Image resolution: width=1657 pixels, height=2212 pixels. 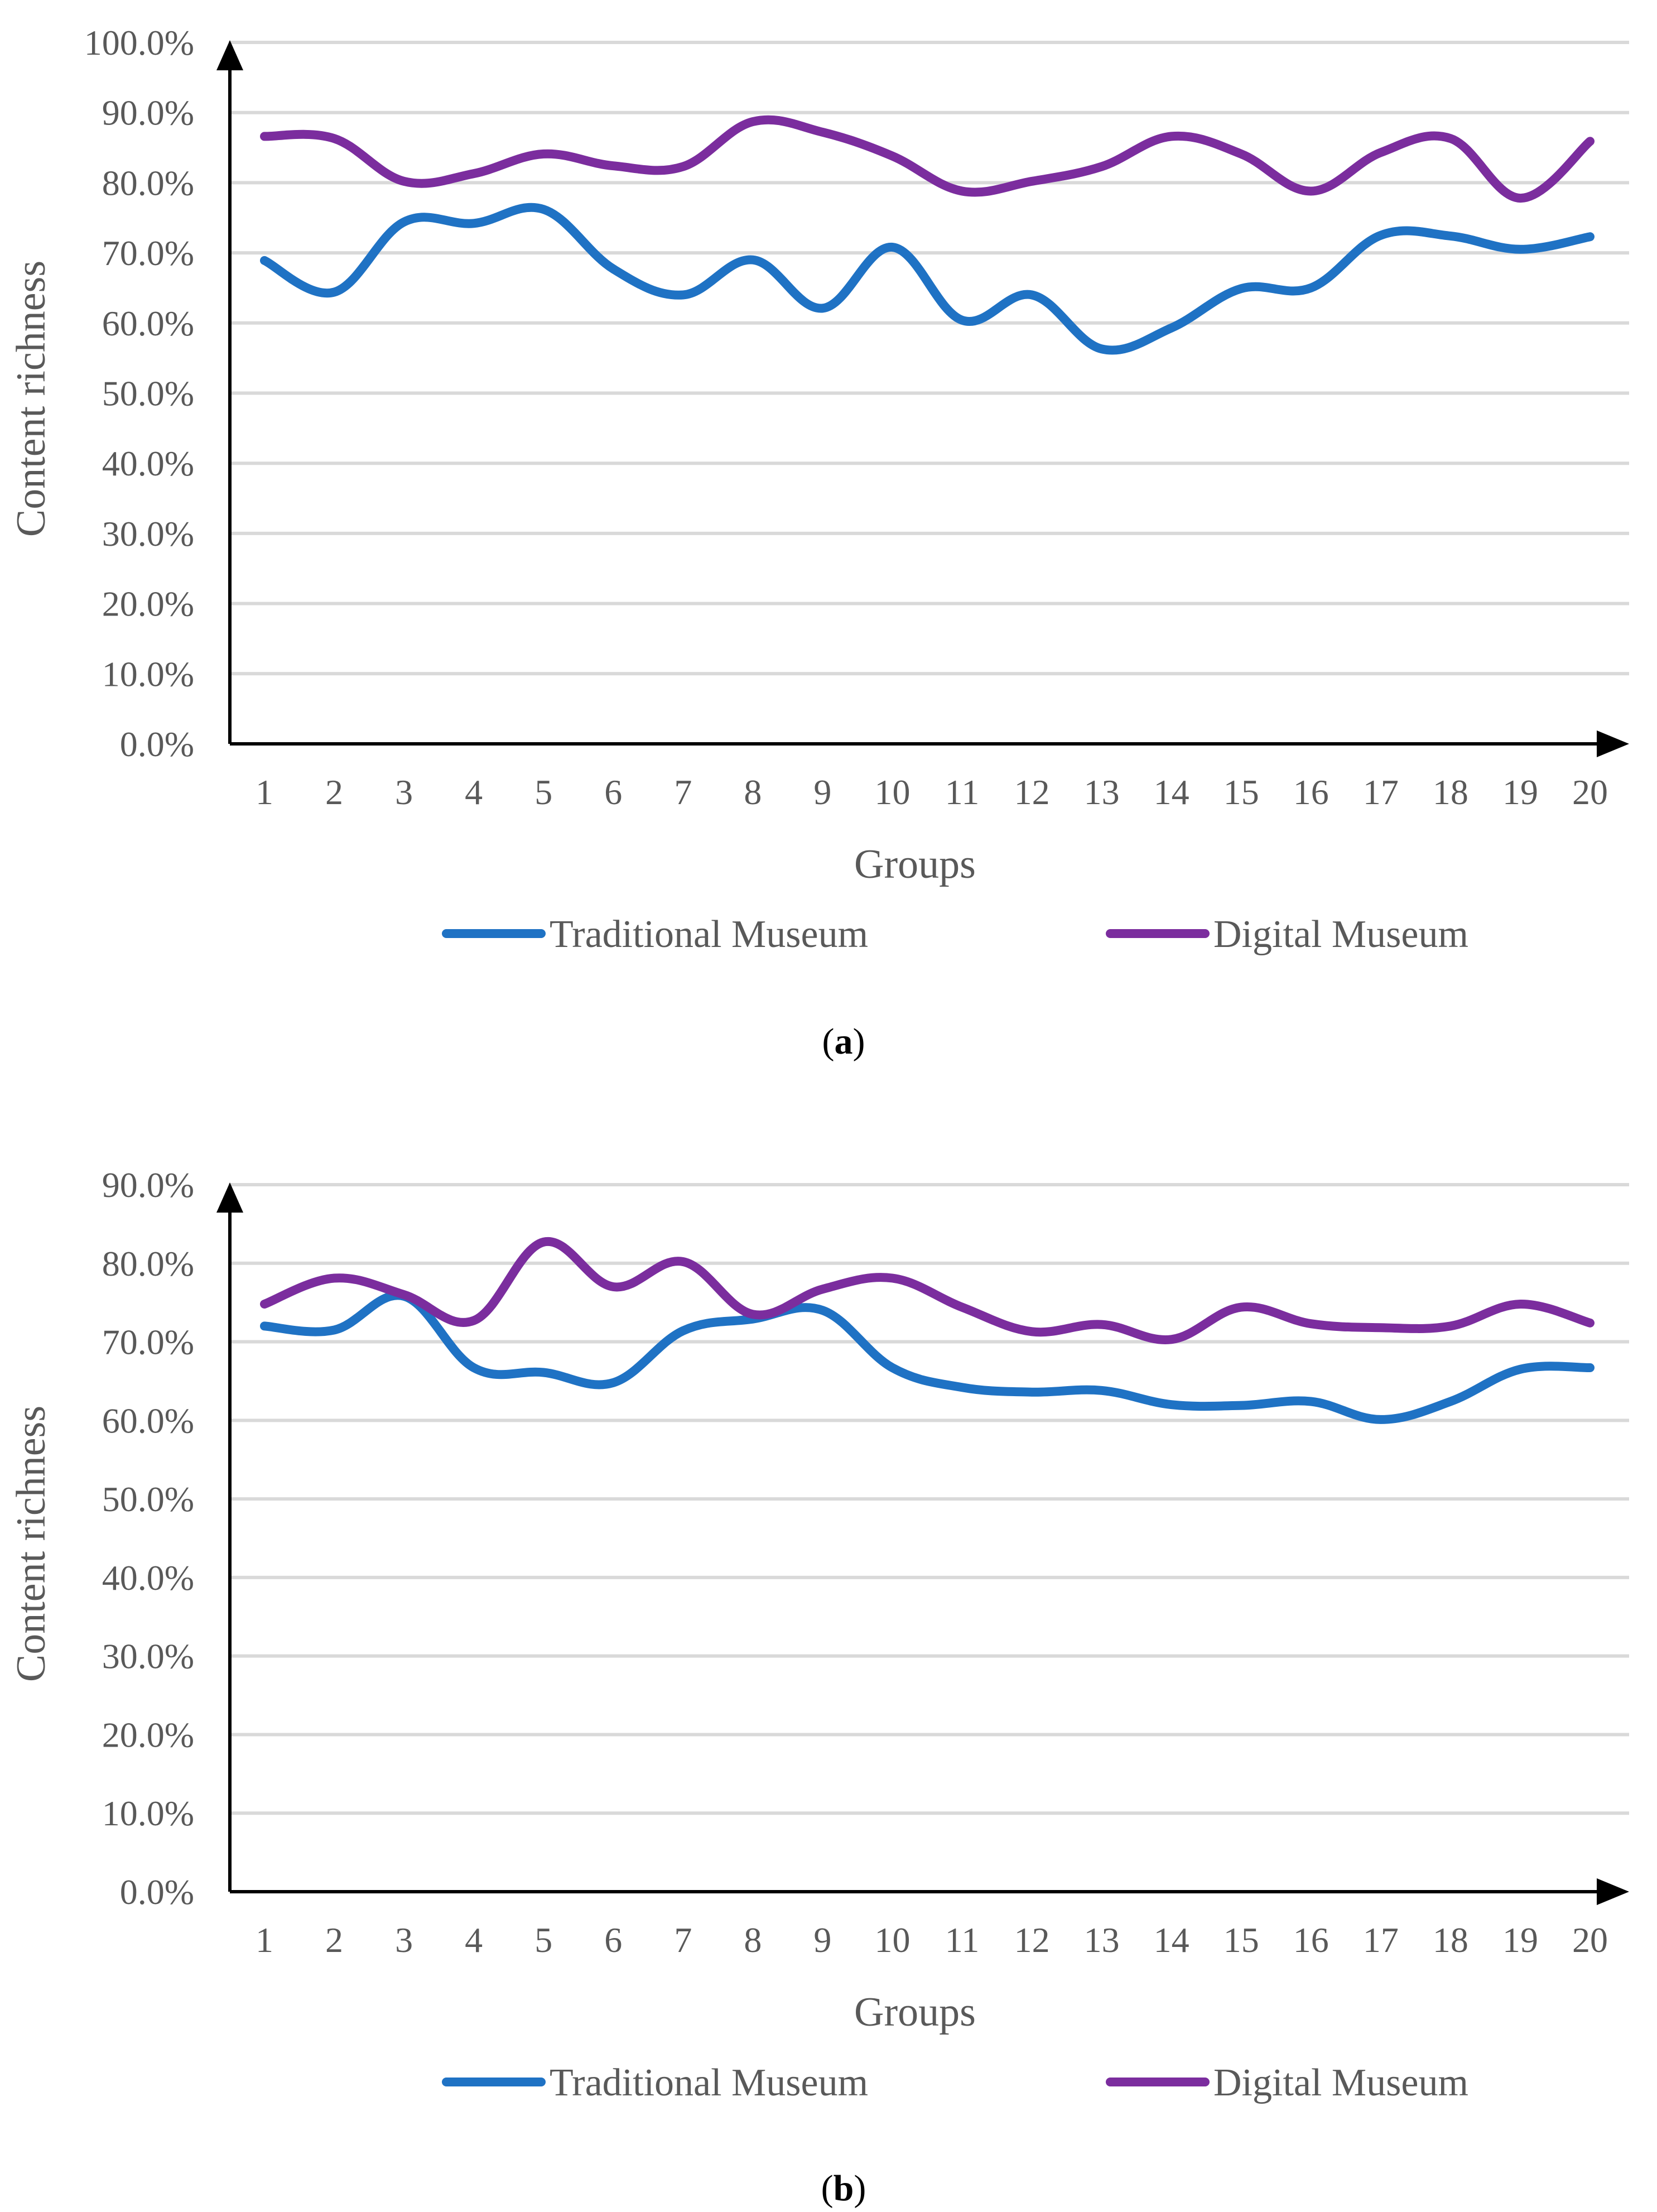 I want to click on panel-caption: (b), so click(x=843, y=2188).